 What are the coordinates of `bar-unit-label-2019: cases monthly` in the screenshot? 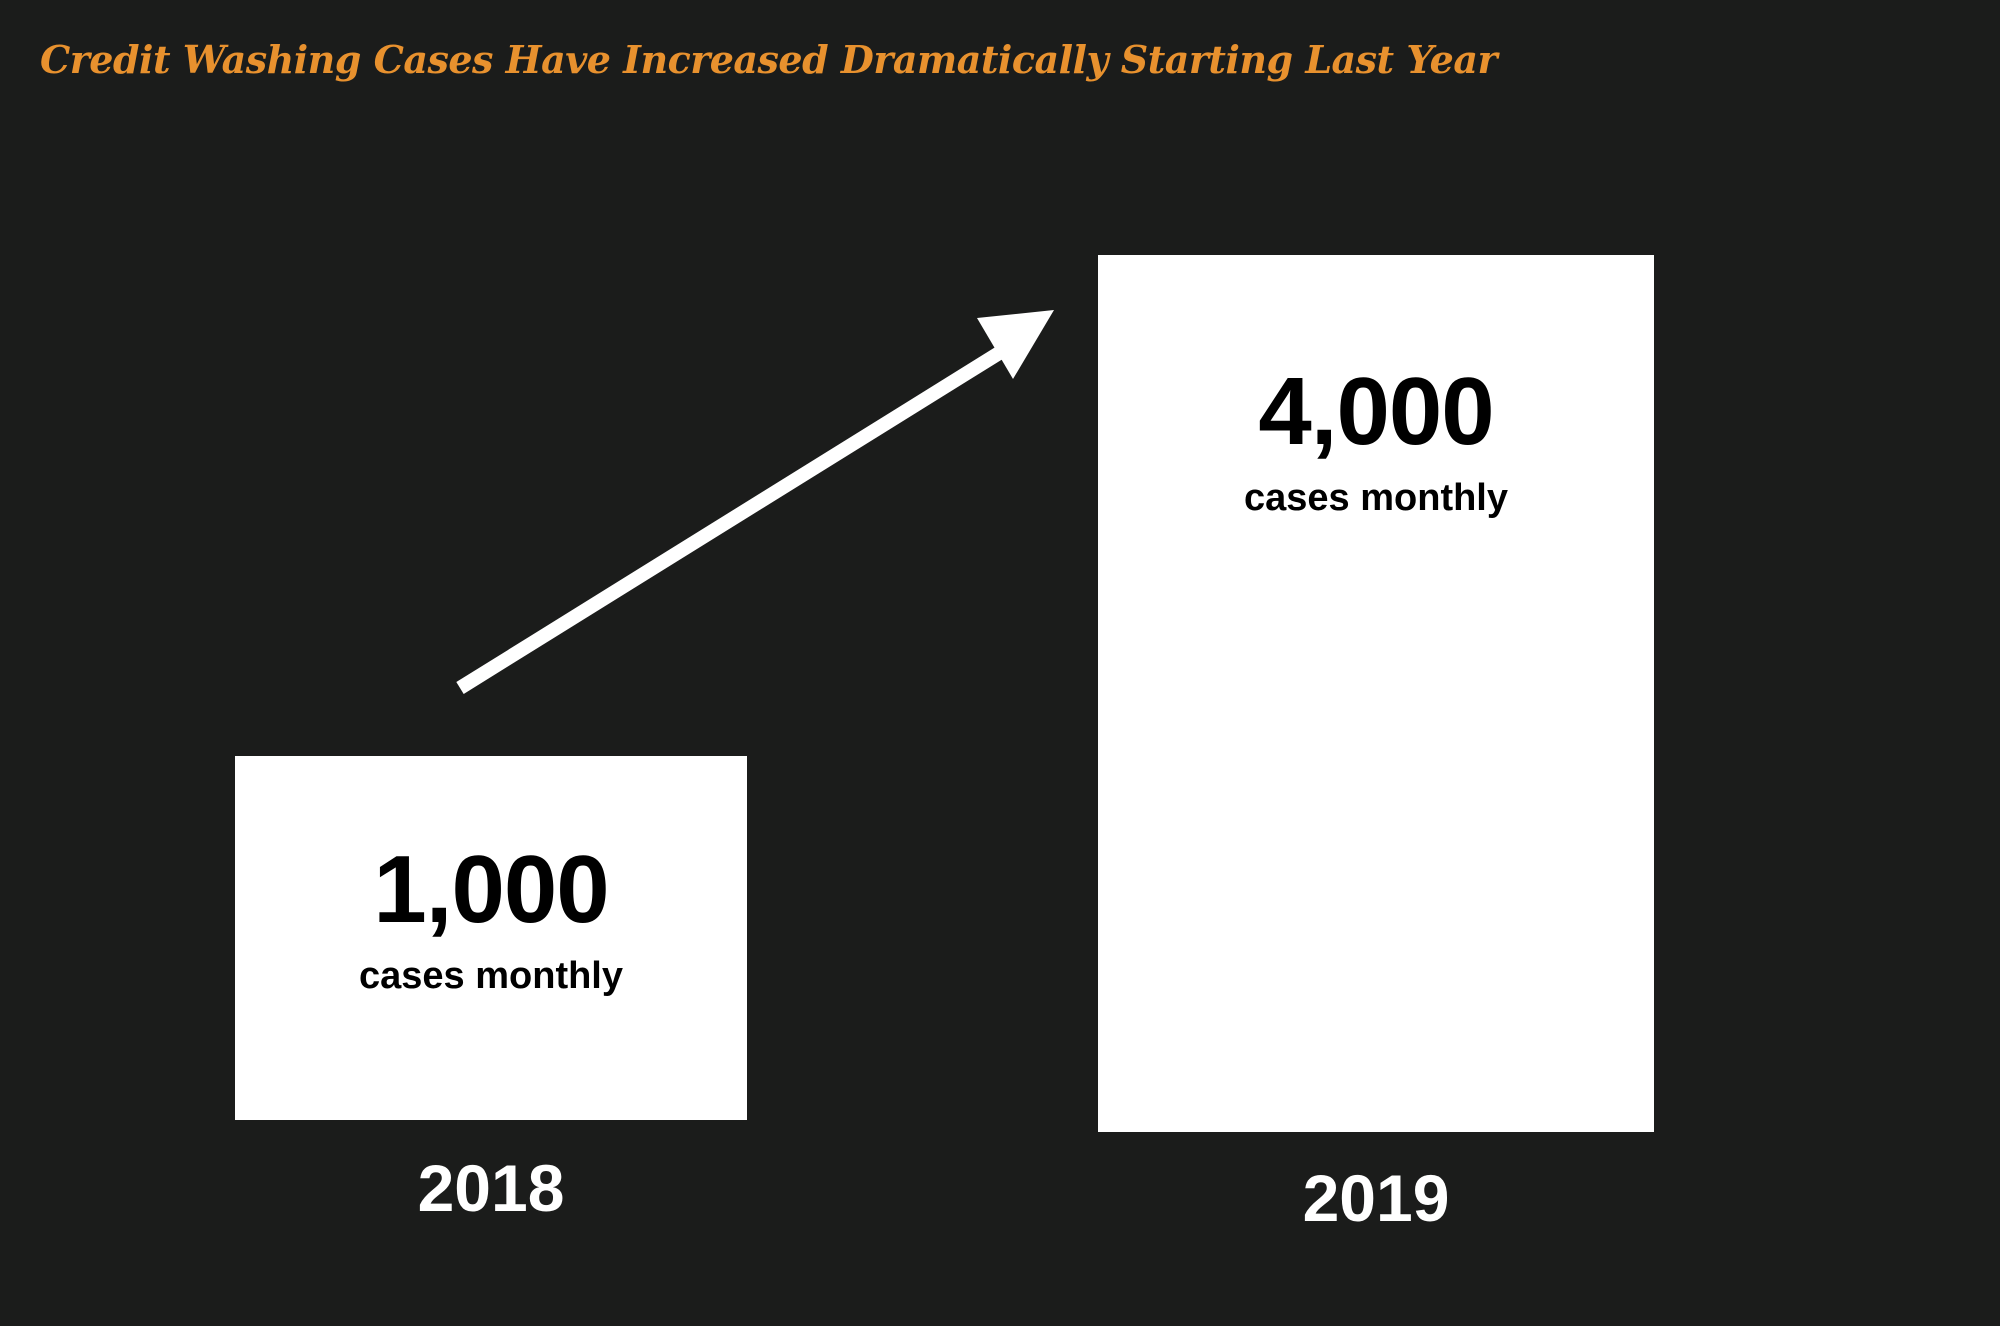 It's located at (1376, 498).